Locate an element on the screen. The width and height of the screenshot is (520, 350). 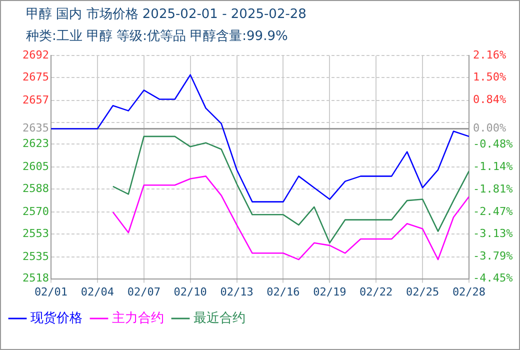
x-tick-label: 02/19 is located at coordinates (329, 291).